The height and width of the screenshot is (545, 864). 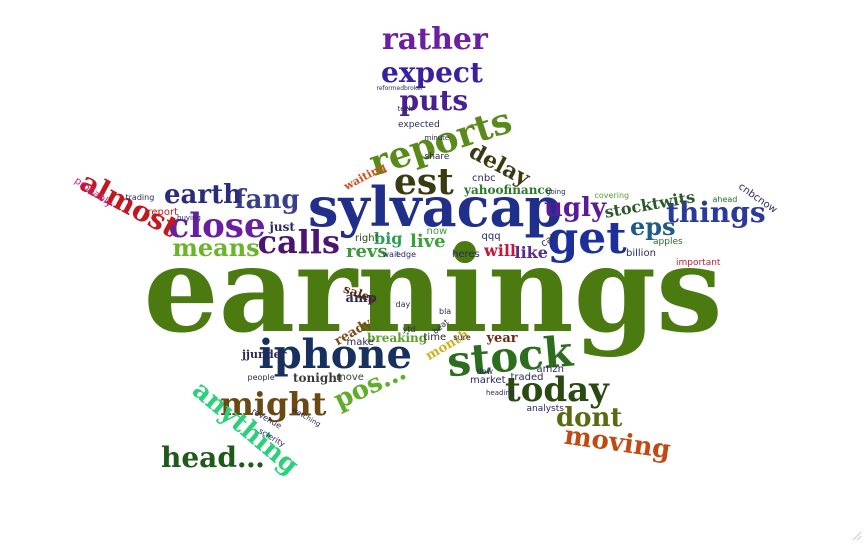 I want to click on cloud-word: ytd, so click(x=409, y=329).